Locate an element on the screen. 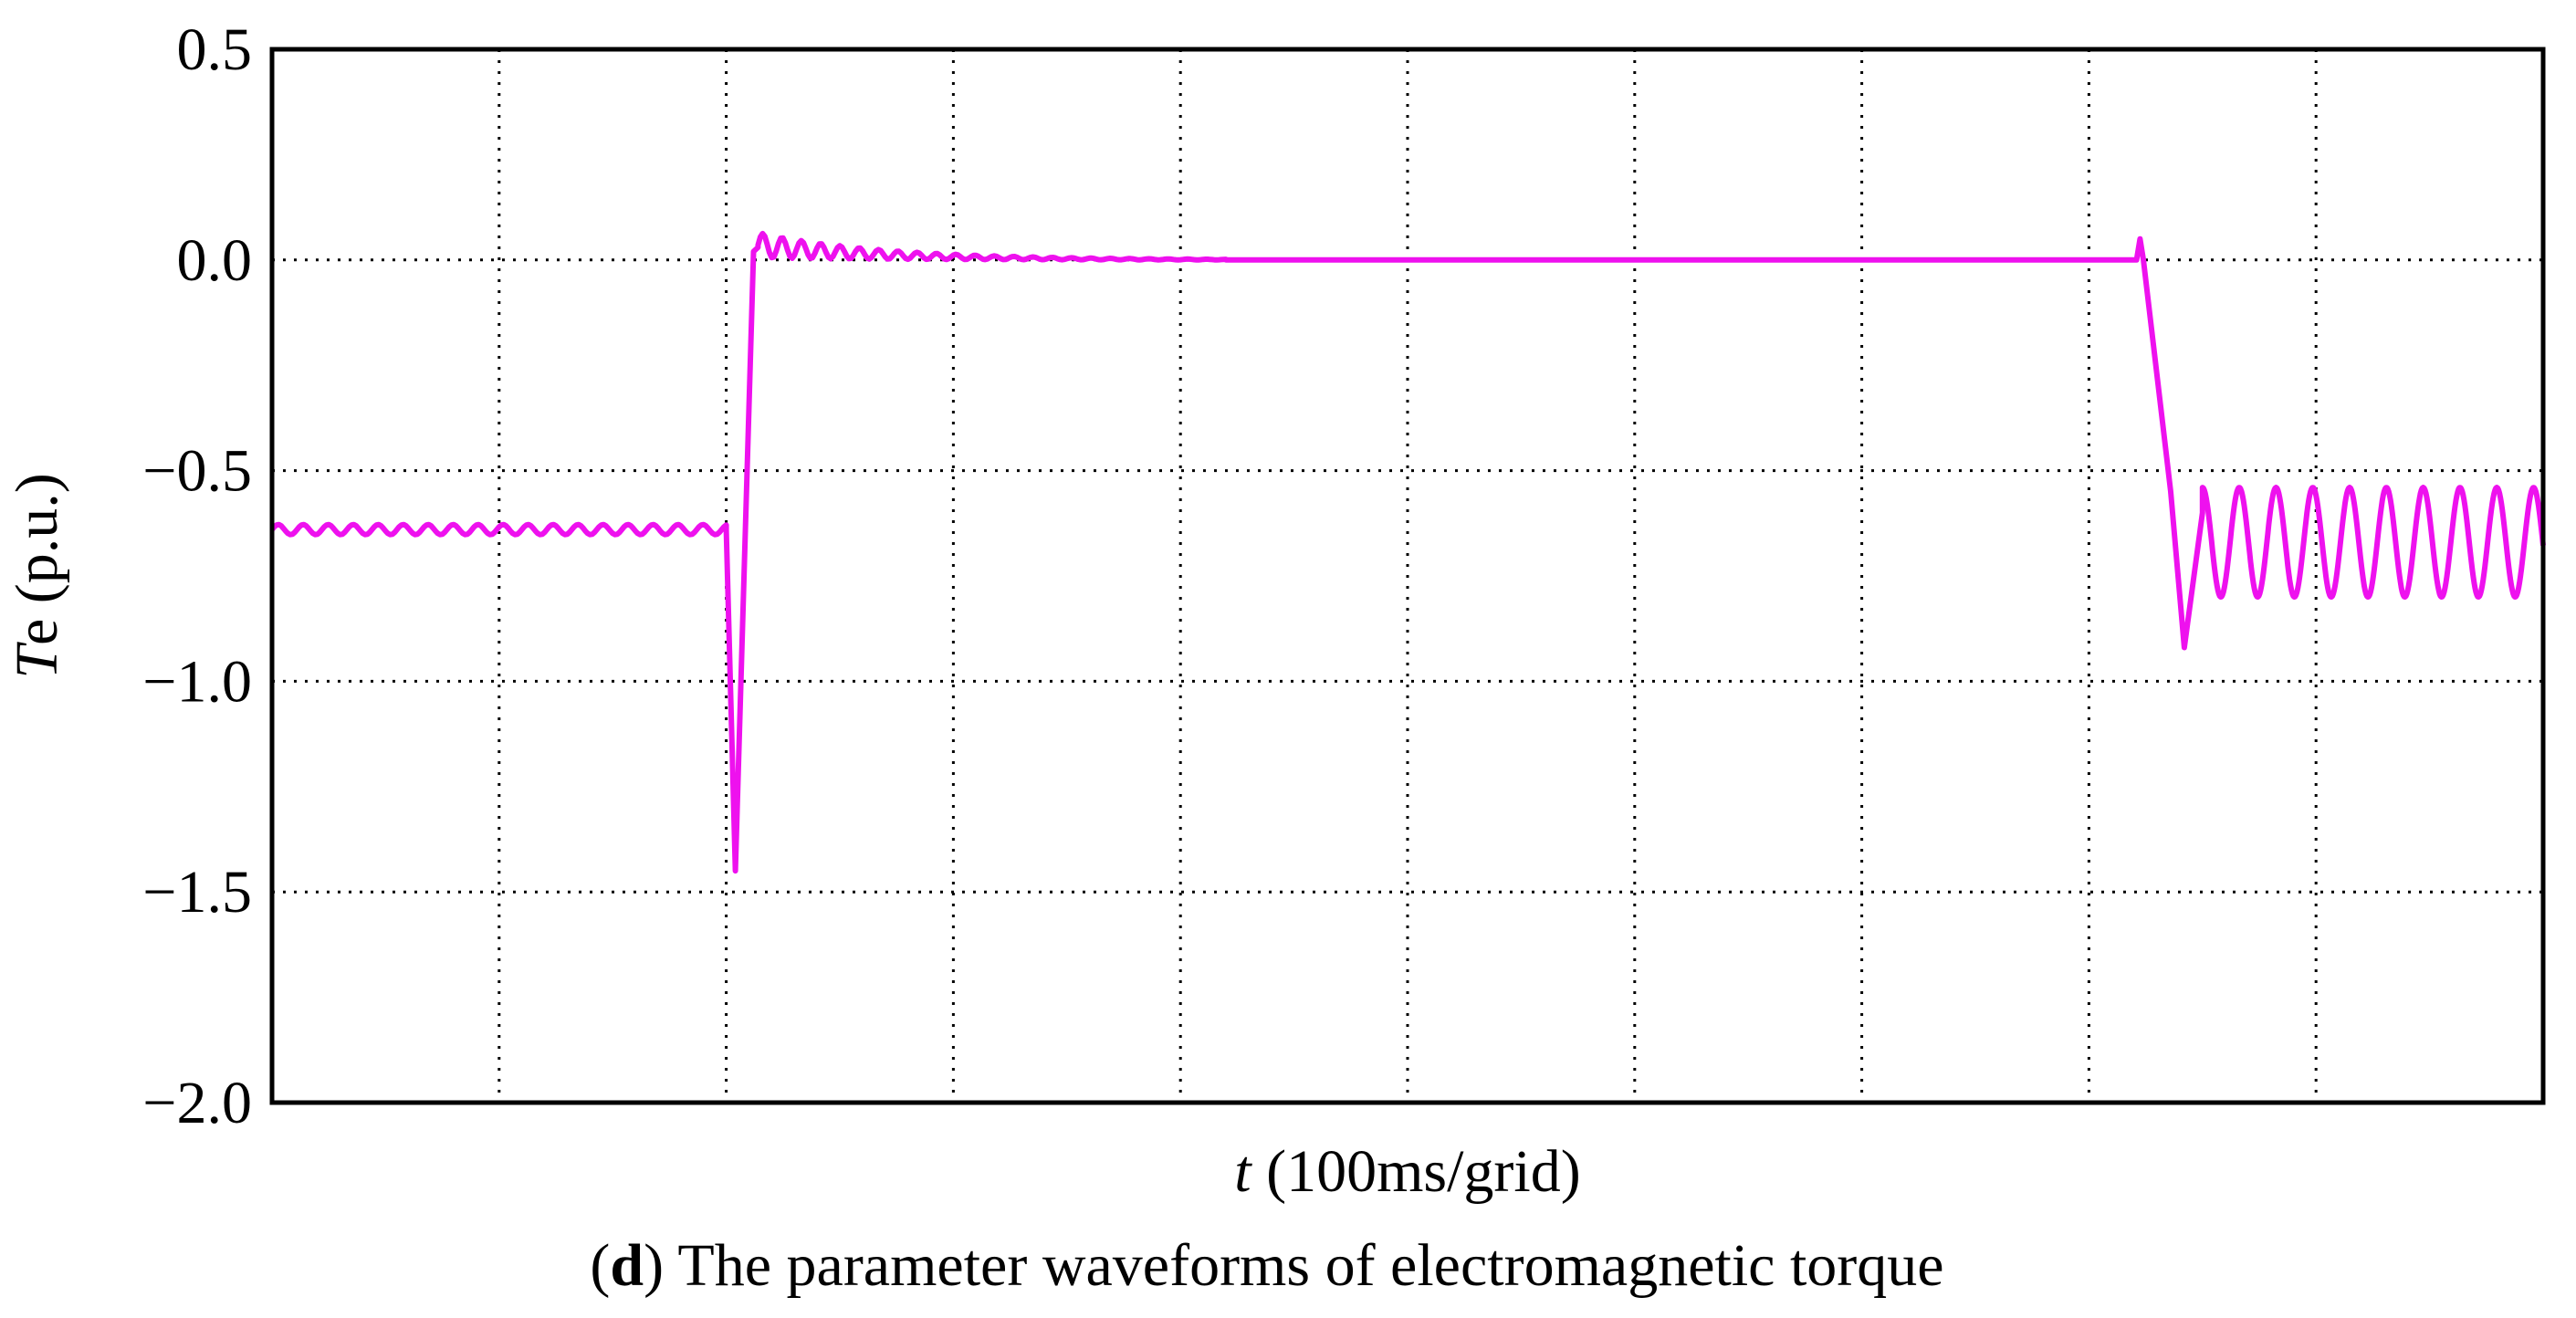 This screenshot has height=1318, width=2576. y-tick-label: −1.5 is located at coordinates (197, 892).